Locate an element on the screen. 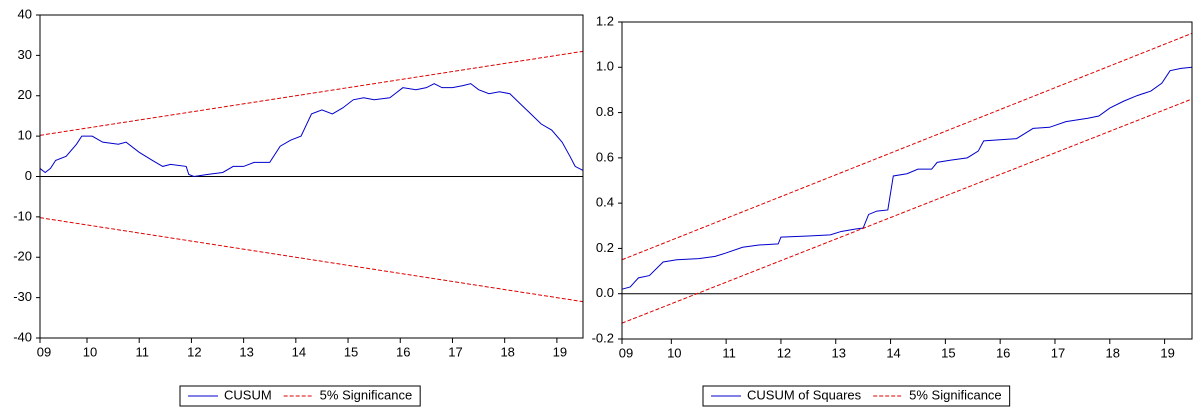 This screenshot has width=1195, height=414. y-tick-label: 0.0 is located at coordinates (605, 292).